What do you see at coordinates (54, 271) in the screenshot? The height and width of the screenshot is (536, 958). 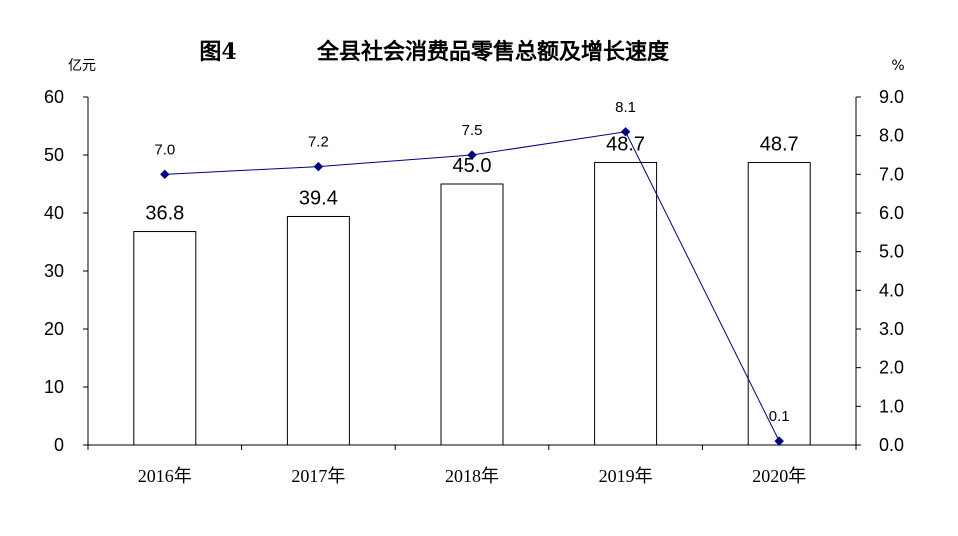 I see `left-tick-label: 30` at bounding box center [54, 271].